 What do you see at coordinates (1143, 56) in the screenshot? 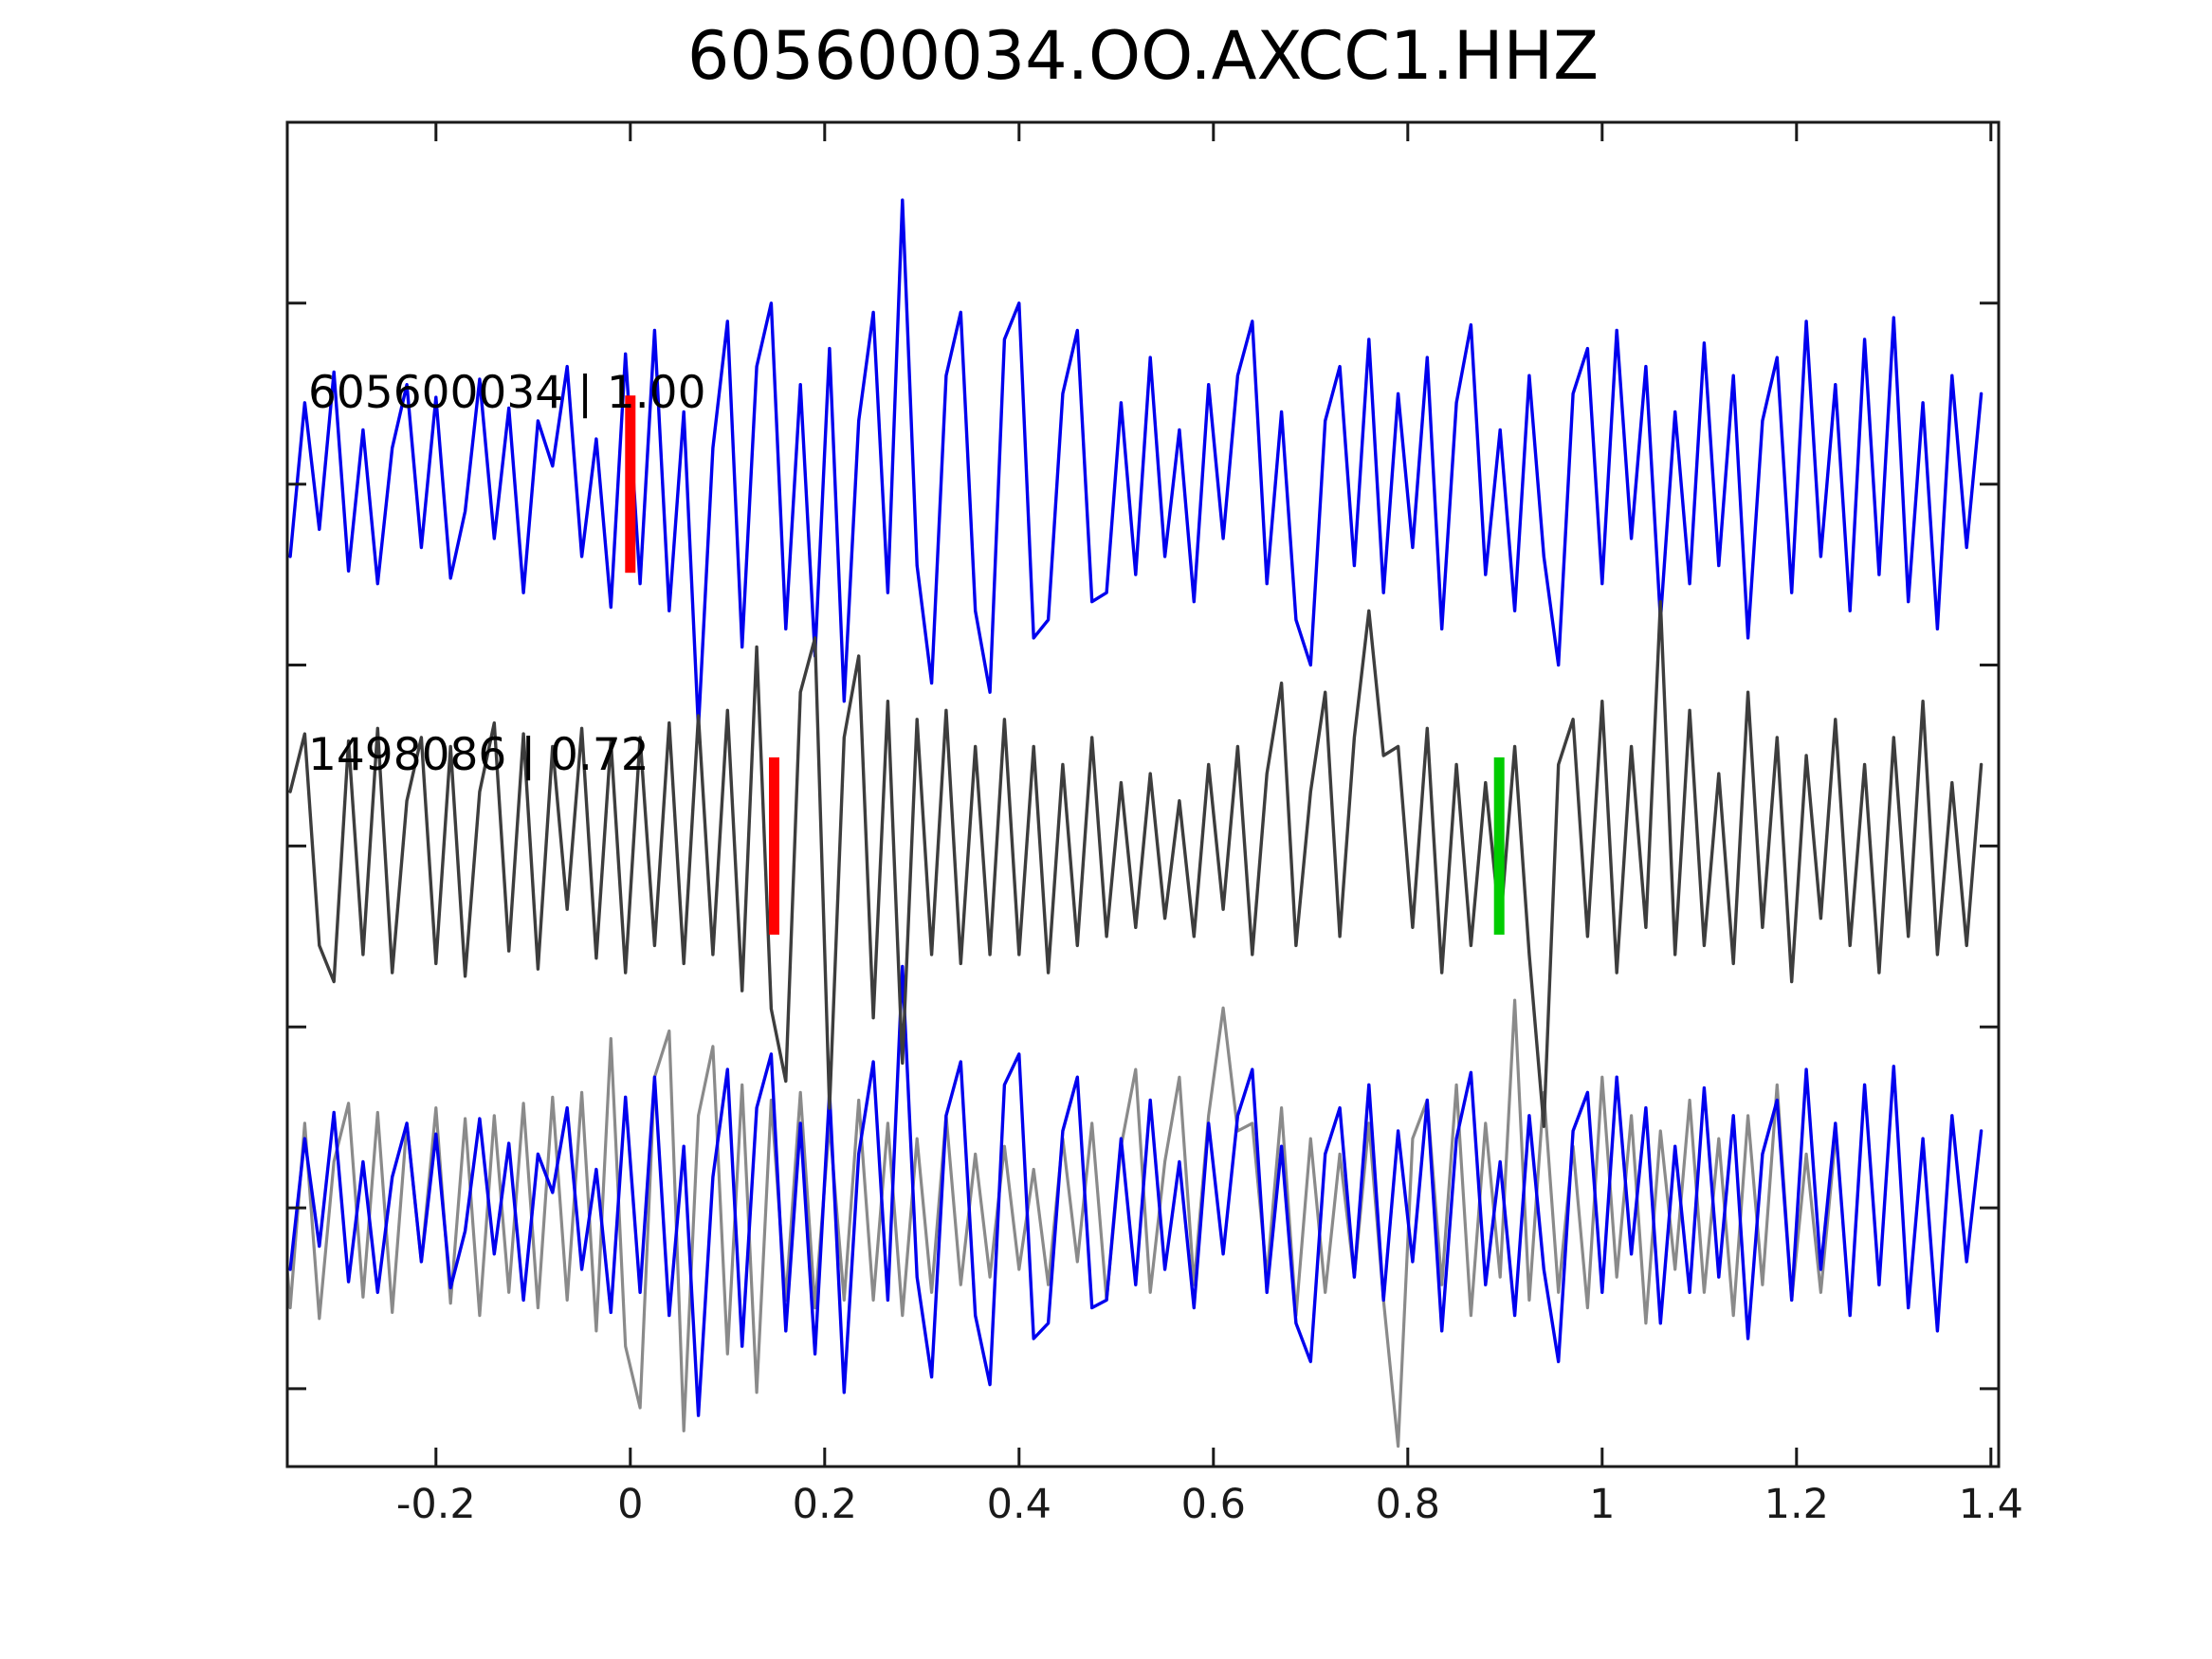
I see `chart-title: 605600034.OO.AXCC1.HHZ` at bounding box center [1143, 56].